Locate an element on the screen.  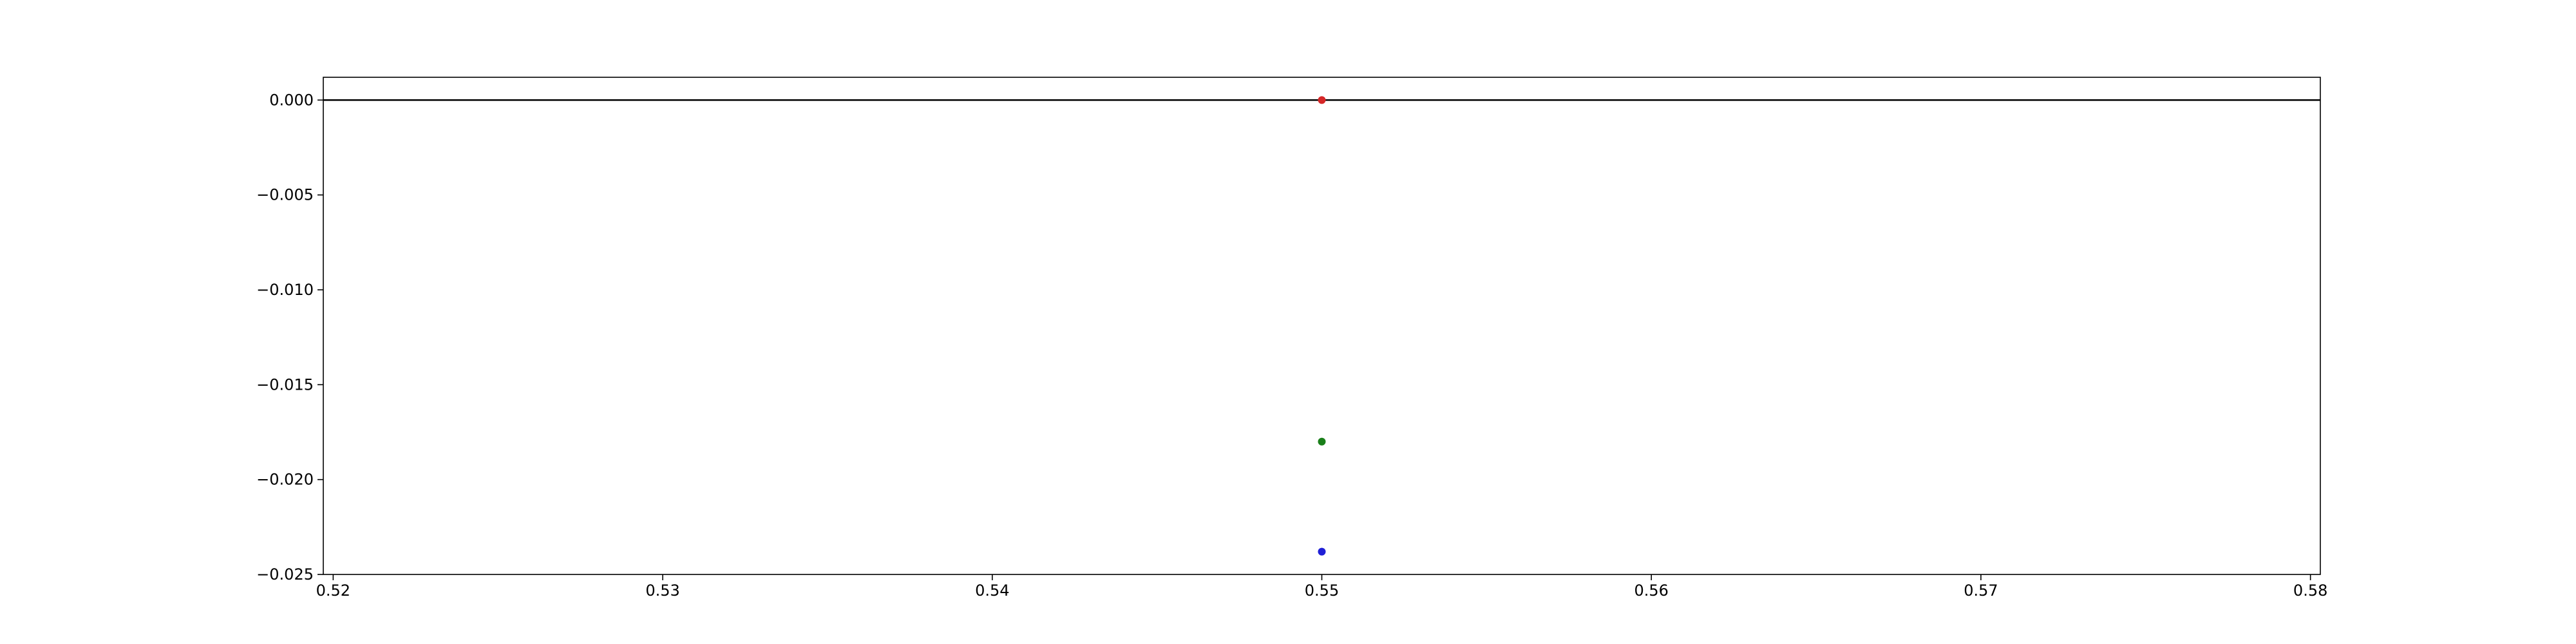
x-tick-label: 0.54 is located at coordinates (992, 591).